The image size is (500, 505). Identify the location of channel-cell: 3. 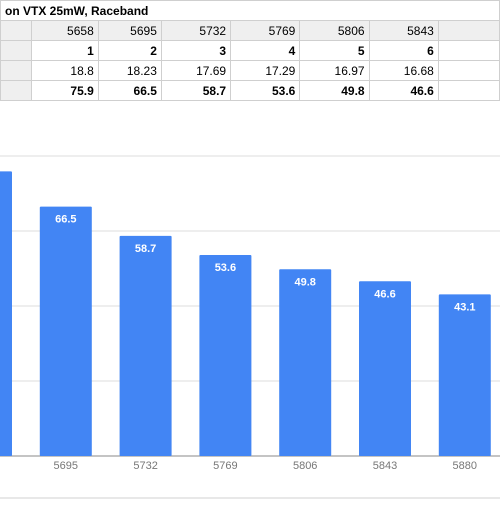
(196, 50).